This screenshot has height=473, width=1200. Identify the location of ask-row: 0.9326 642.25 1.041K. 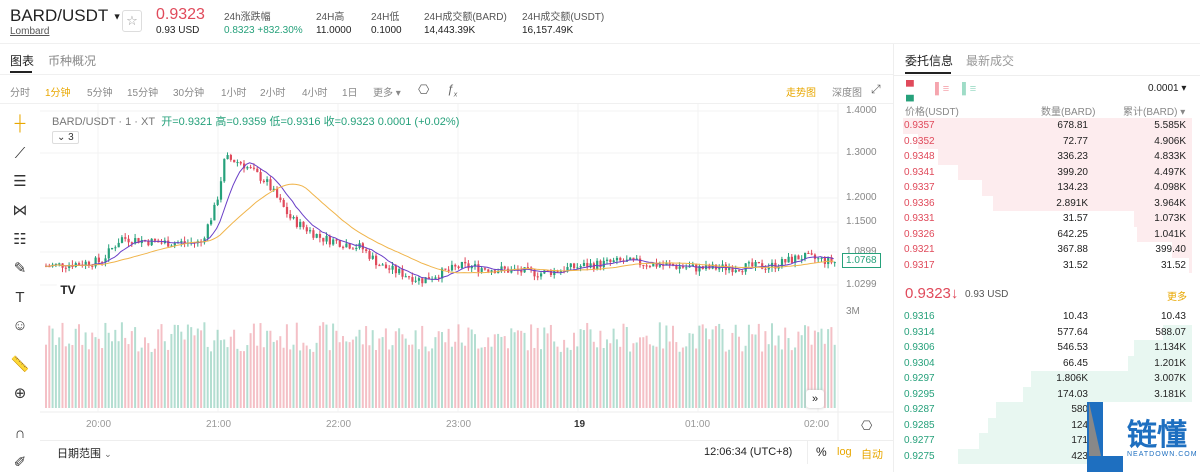
(1046, 234).